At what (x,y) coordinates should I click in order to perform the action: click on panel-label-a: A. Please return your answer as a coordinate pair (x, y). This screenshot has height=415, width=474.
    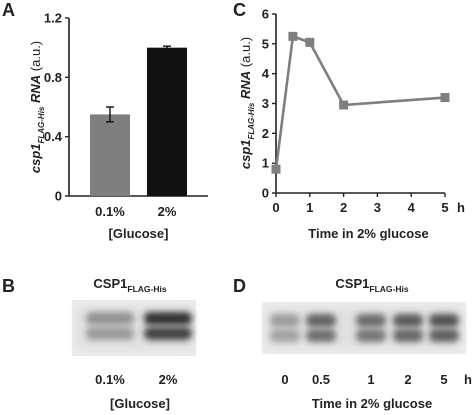
    Looking at the image, I should click on (8, 10).